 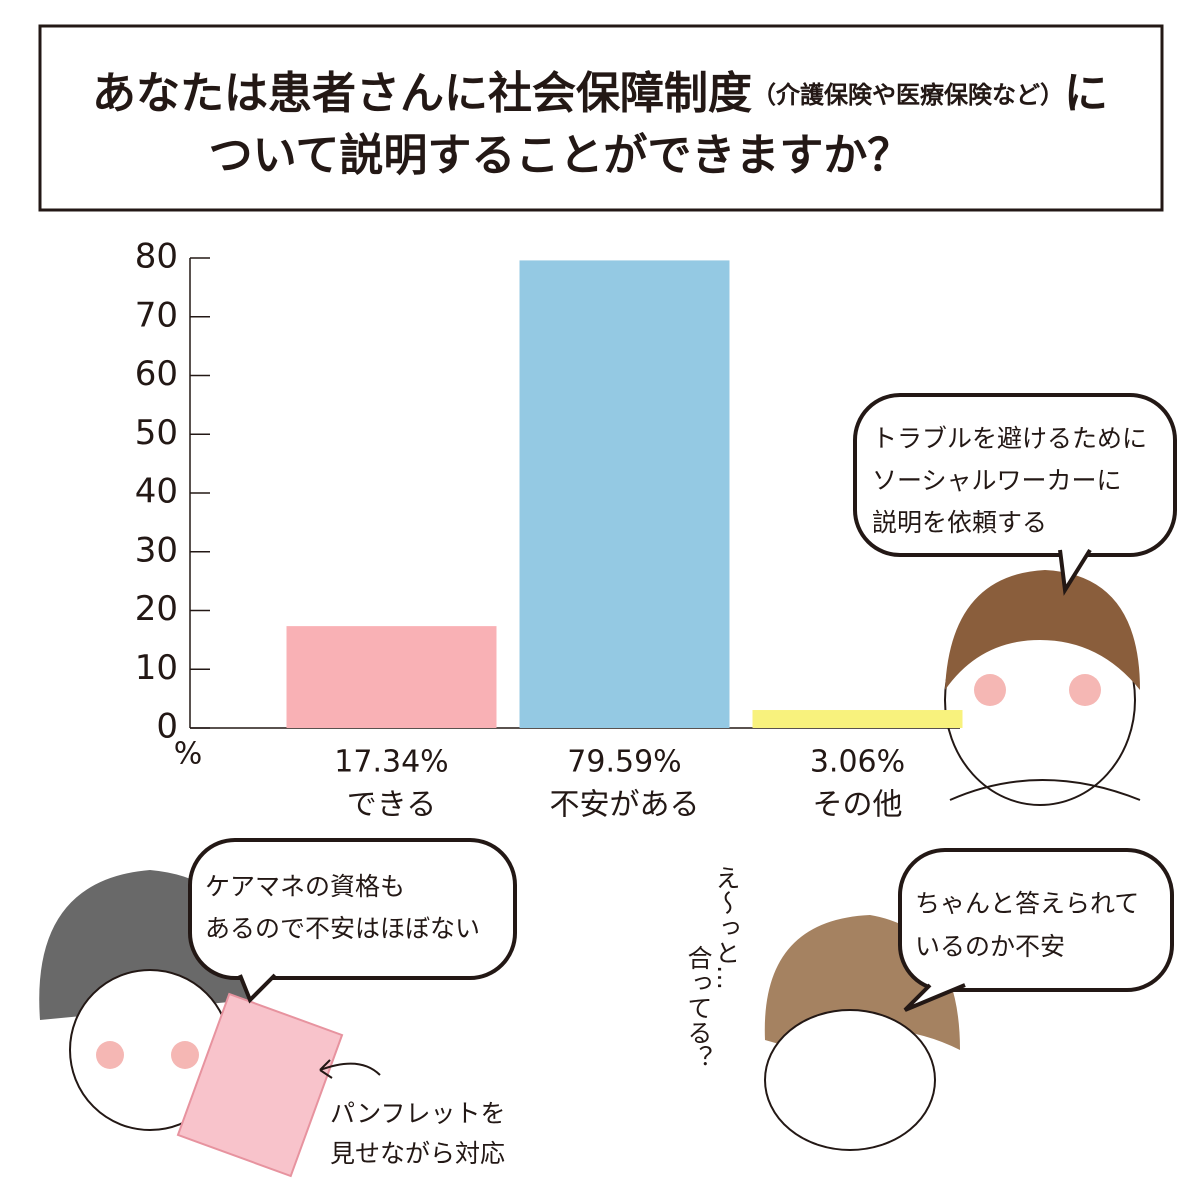 I want to click on y-tick-label: 70, so click(x=156, y=315).